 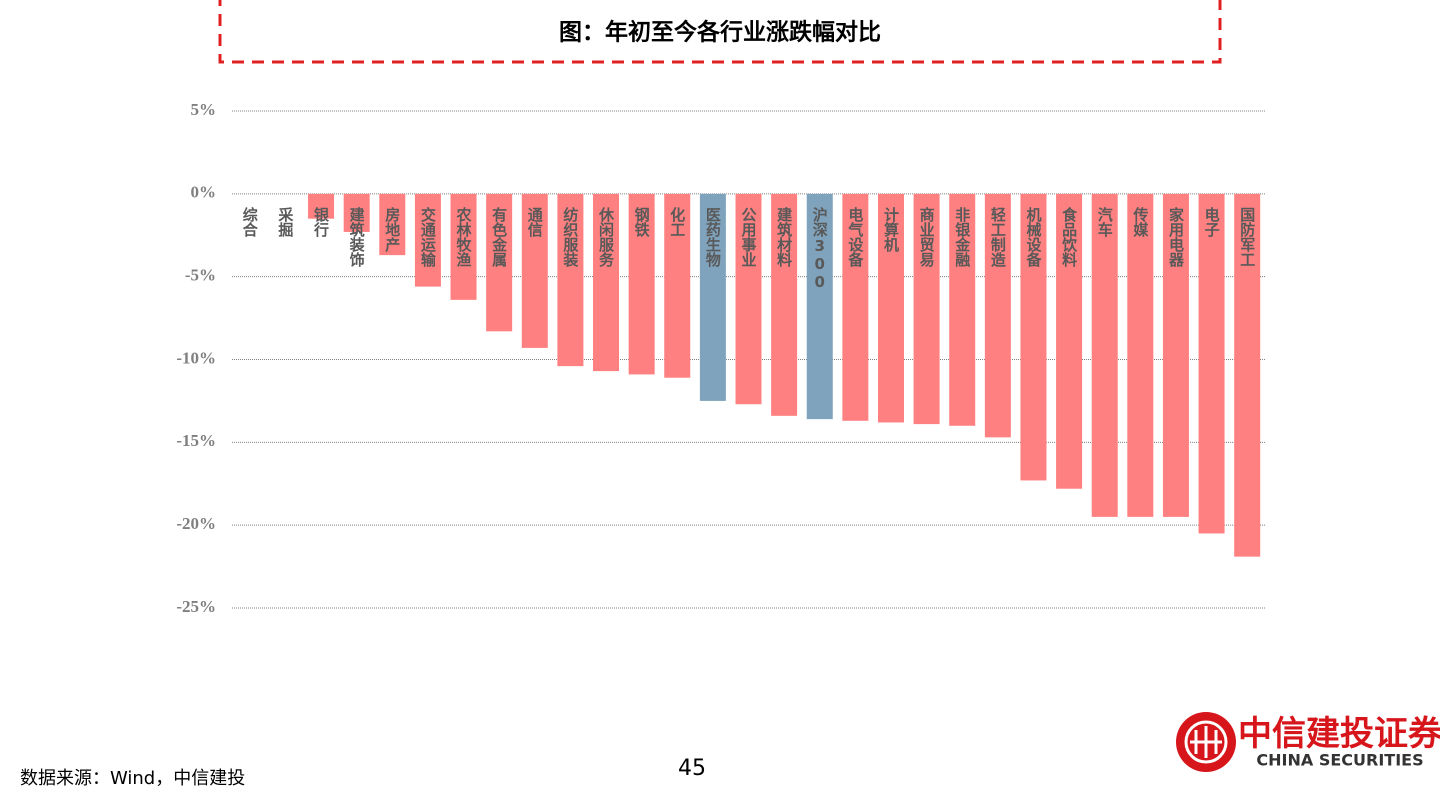 I want to click on category-label: 计算机, so click(x=891, y=229).